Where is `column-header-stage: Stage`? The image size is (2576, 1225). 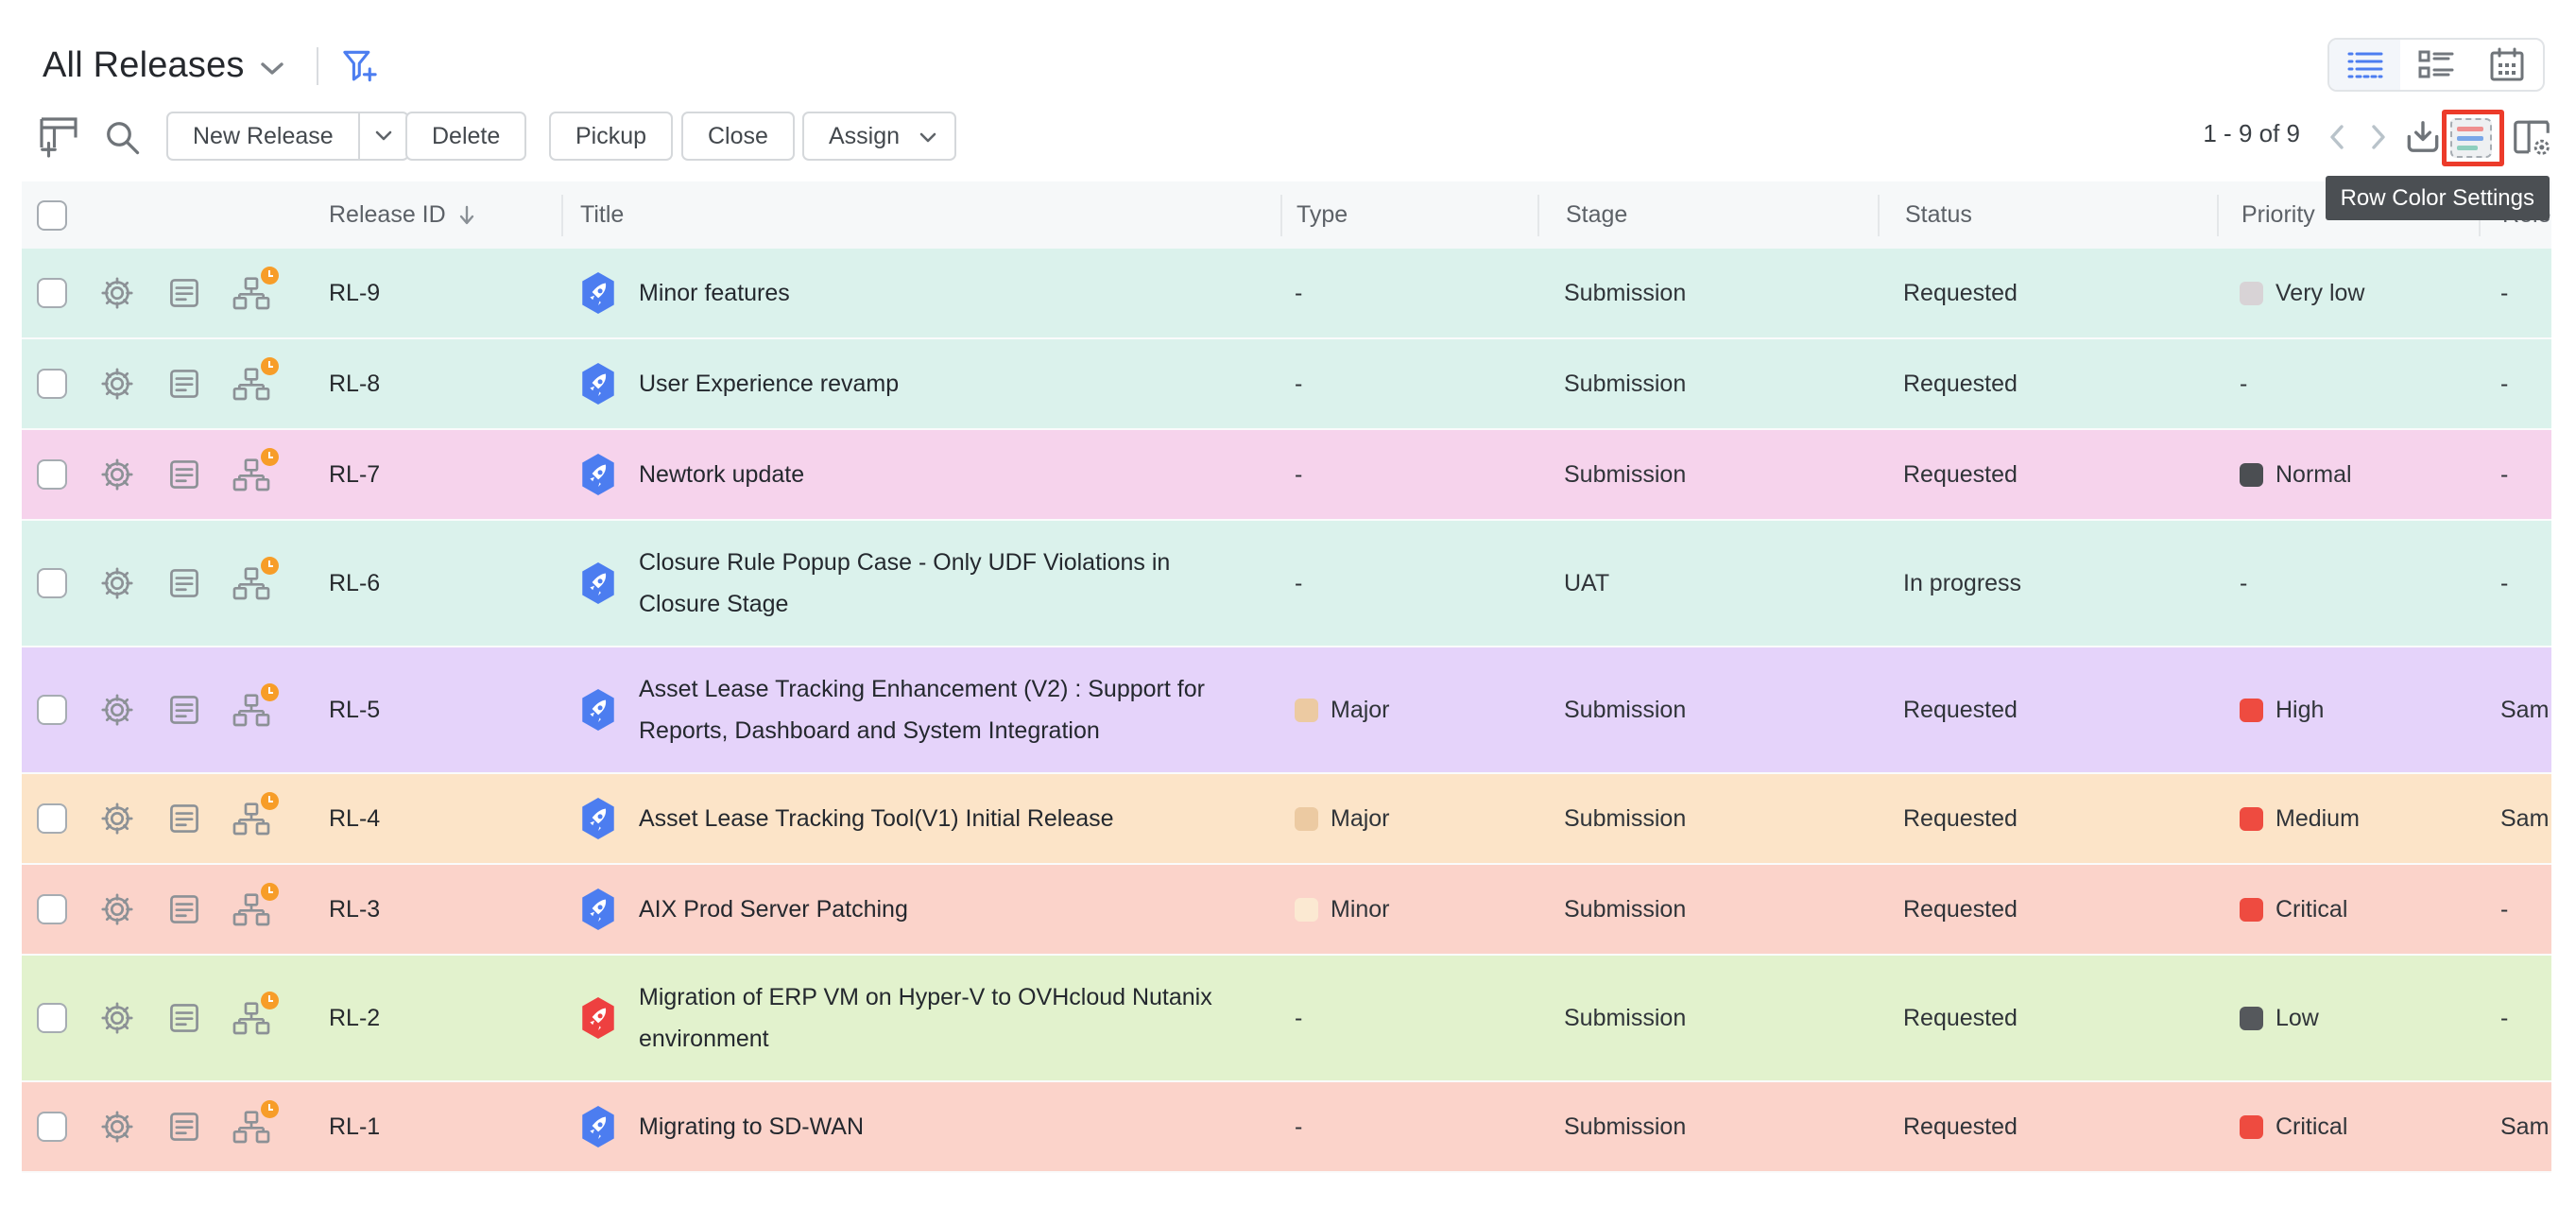
column-header-stage: Stage is located at coordinates (1707, 215).